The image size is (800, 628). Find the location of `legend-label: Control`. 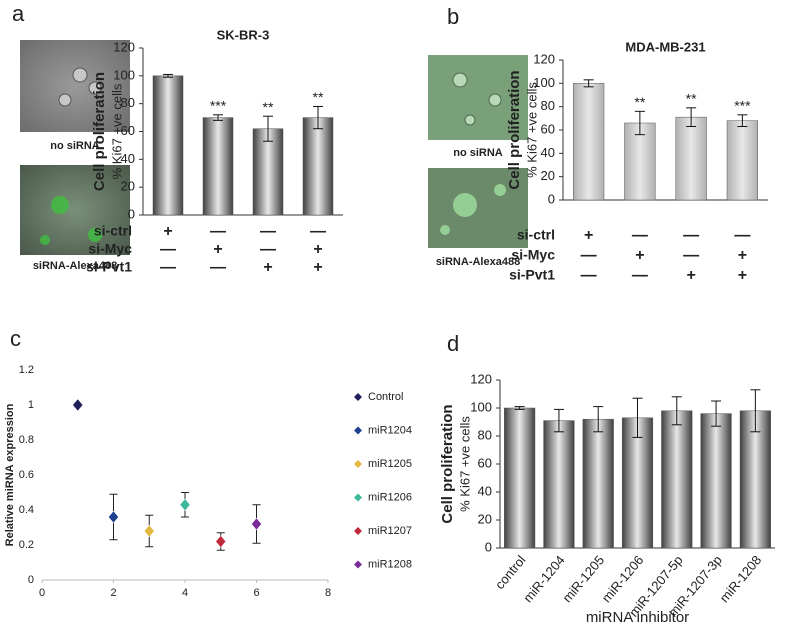

legend-label: Control is located at coordinates (385, 397).